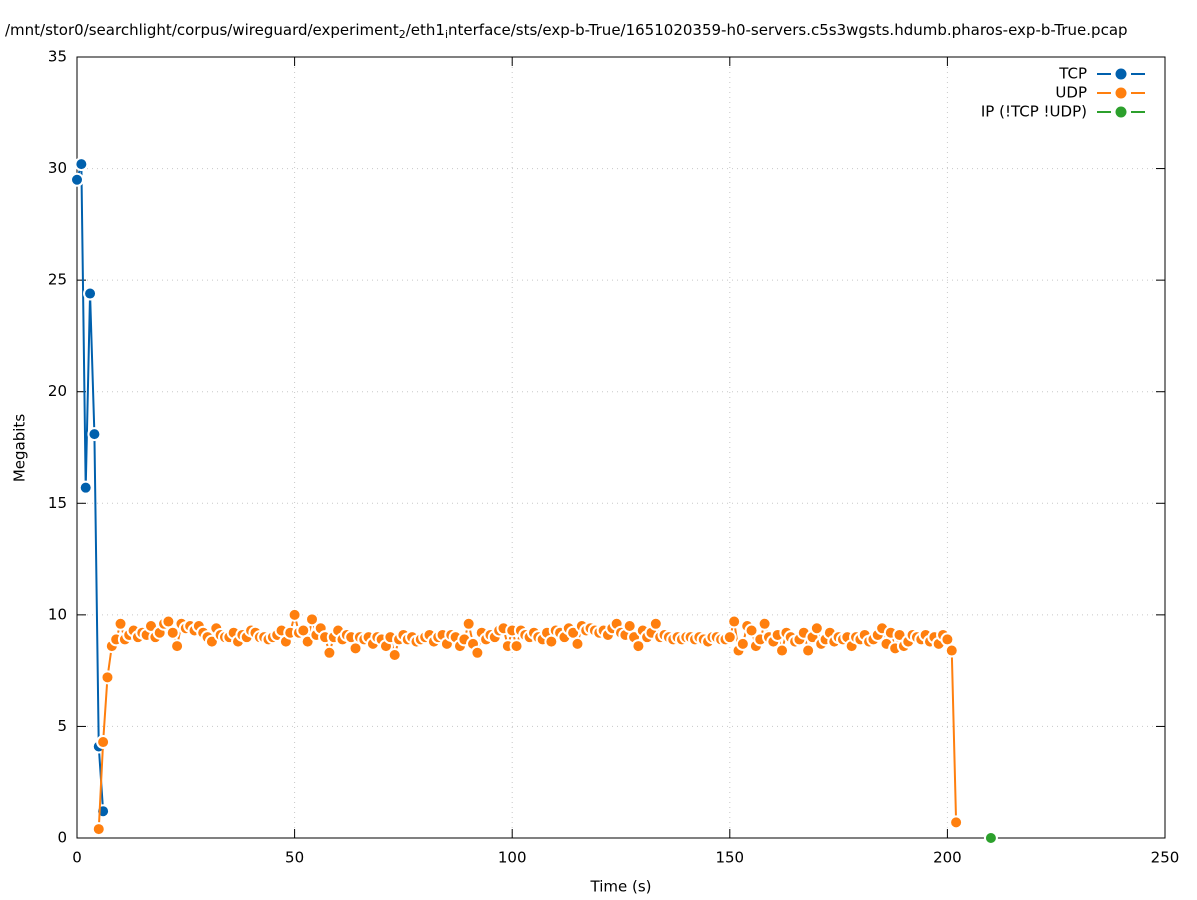  I want to click on x-axis-label: Time (s), so click(621, 887).